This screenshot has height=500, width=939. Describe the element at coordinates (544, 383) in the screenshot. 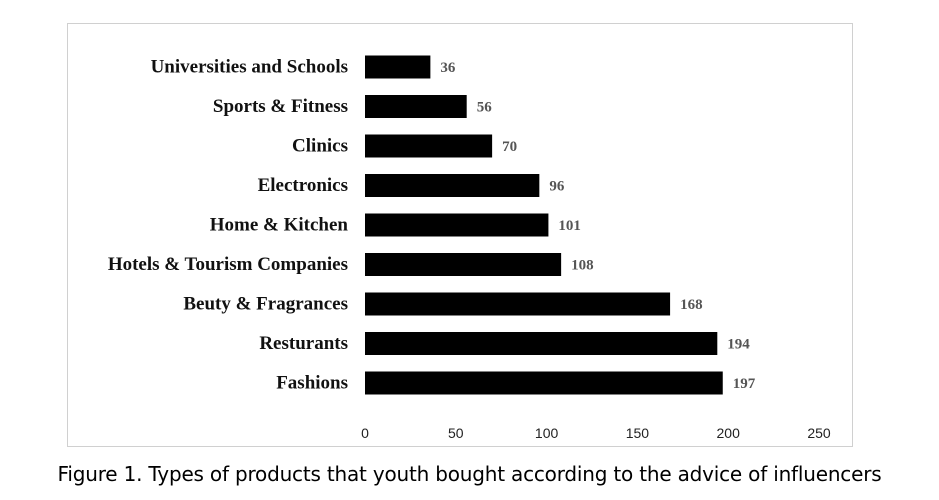

I see `bar-fashions` at that location.